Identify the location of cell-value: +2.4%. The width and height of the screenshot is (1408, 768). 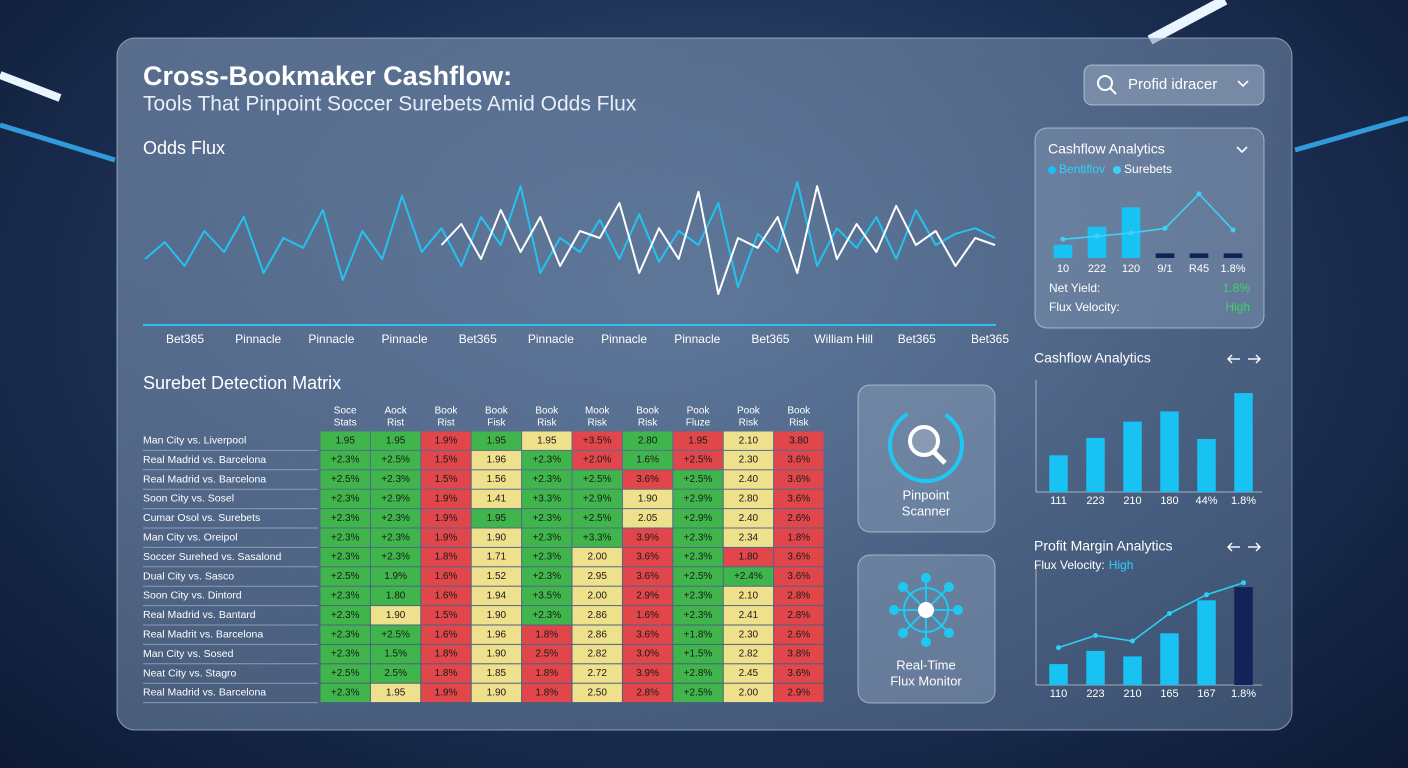
(748, 576).